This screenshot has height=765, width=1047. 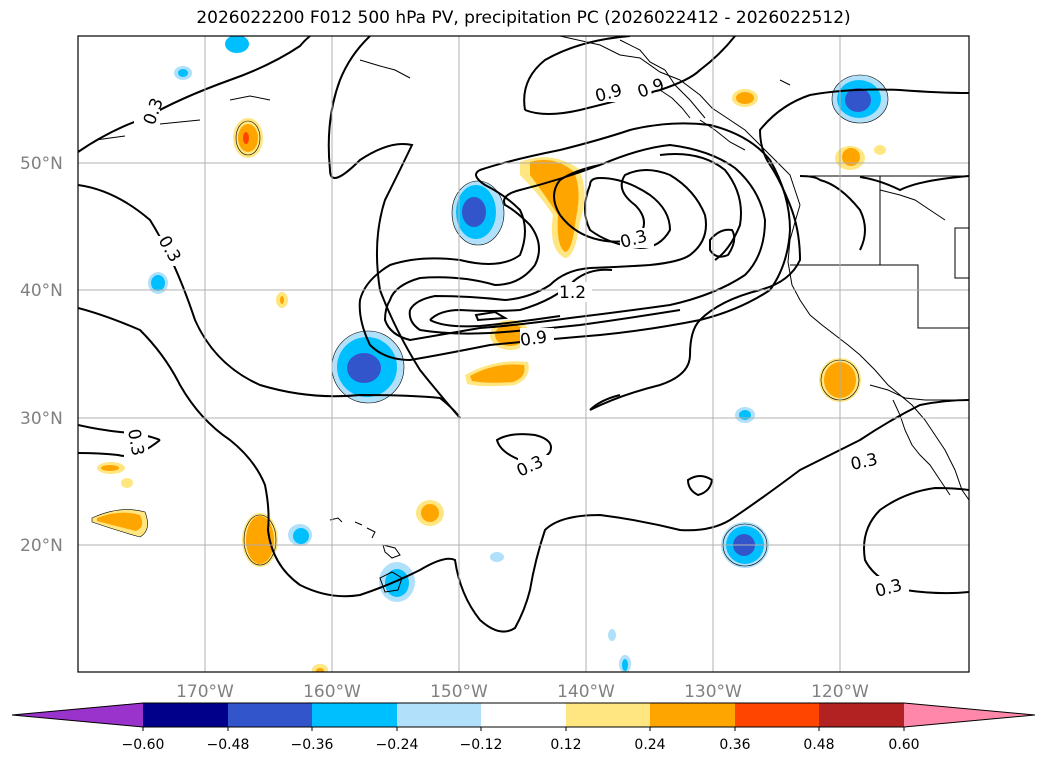 I want to click on colorbar-tick-label: 0.60, so click(x=903, y=745).